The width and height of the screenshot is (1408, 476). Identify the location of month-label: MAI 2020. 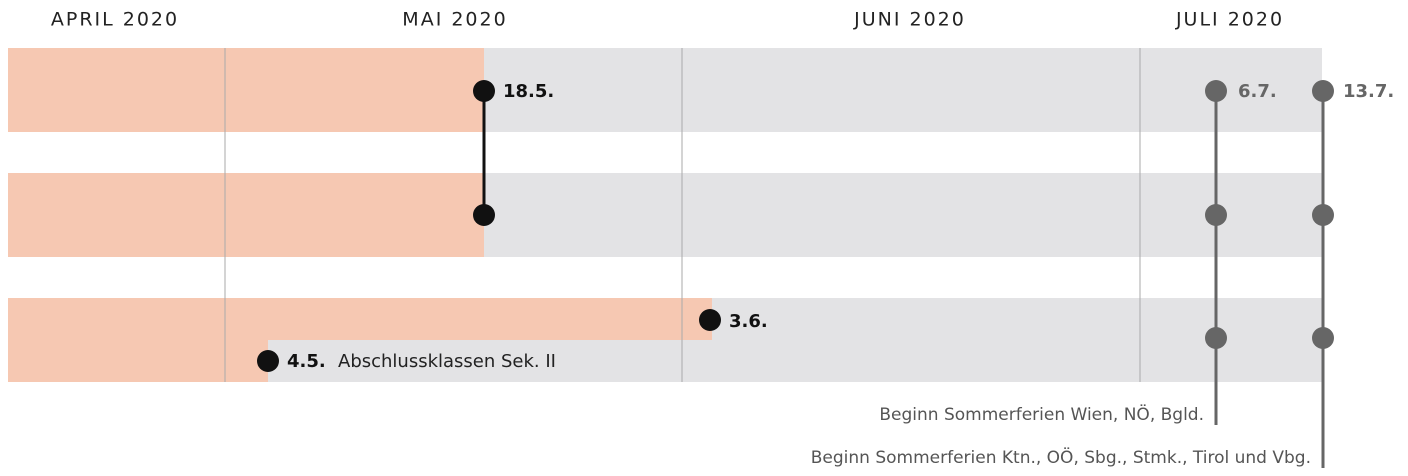
(454, 20).